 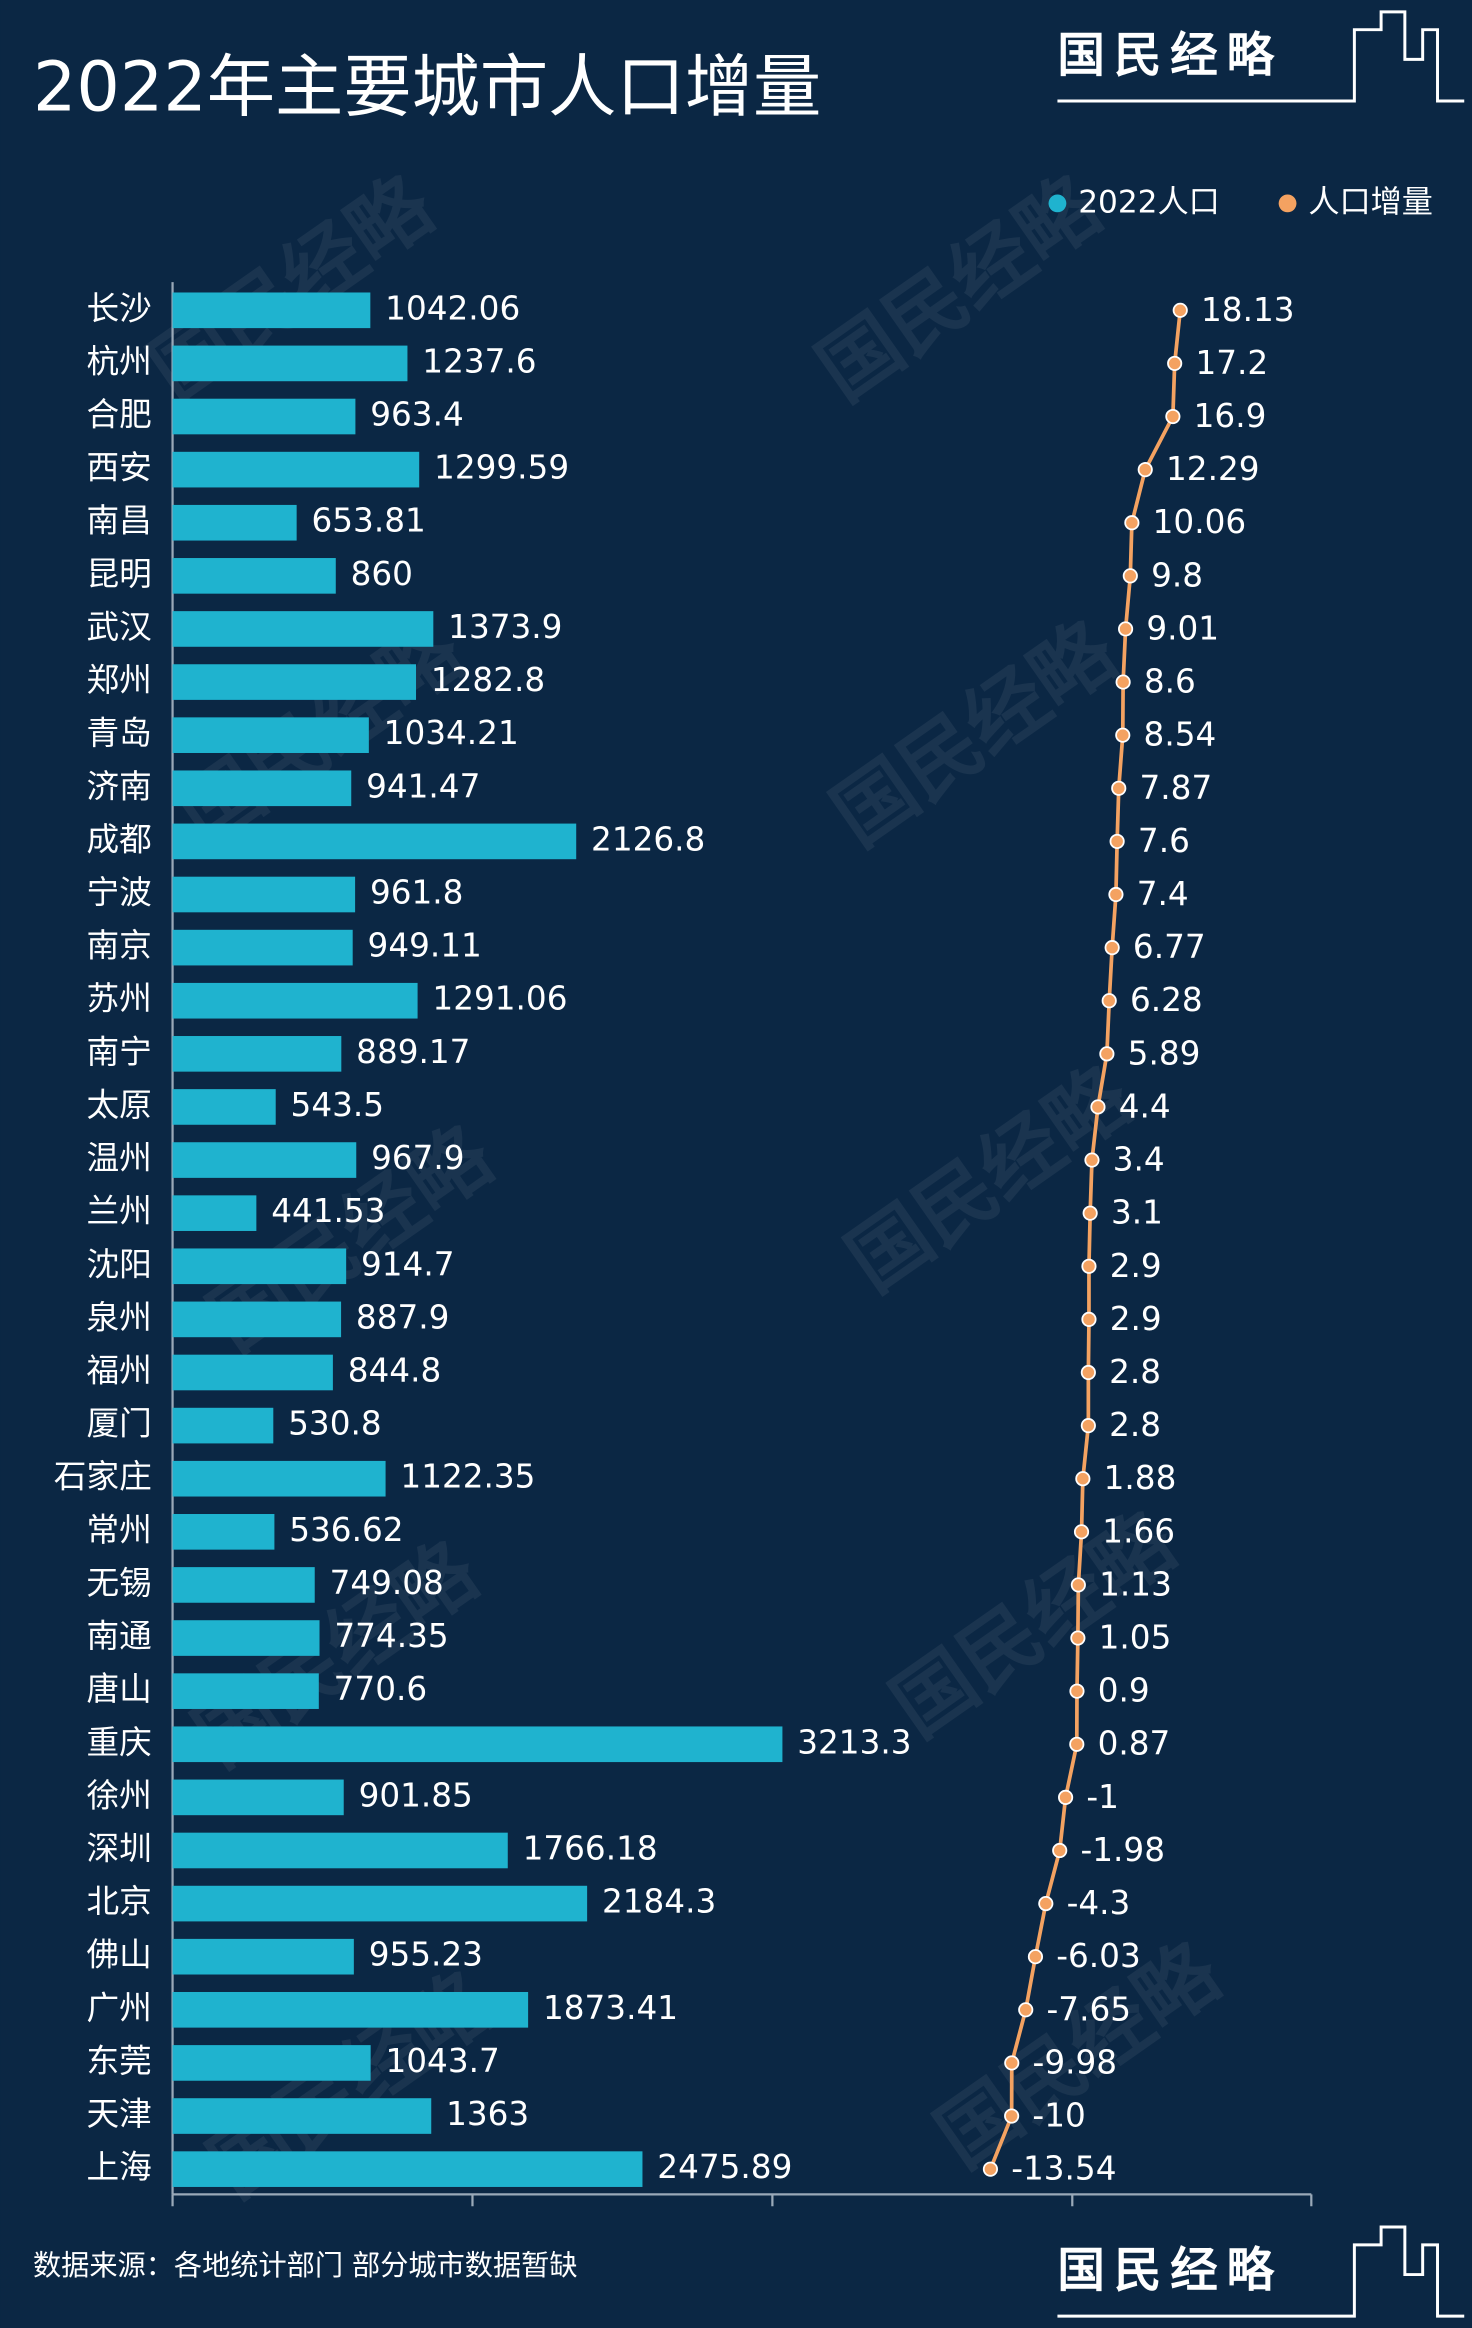 What do you see at coordinates (118, 1955) in the screenshot?
I see `y-tick-label: 佛山` at bounding box center [118, 1955].